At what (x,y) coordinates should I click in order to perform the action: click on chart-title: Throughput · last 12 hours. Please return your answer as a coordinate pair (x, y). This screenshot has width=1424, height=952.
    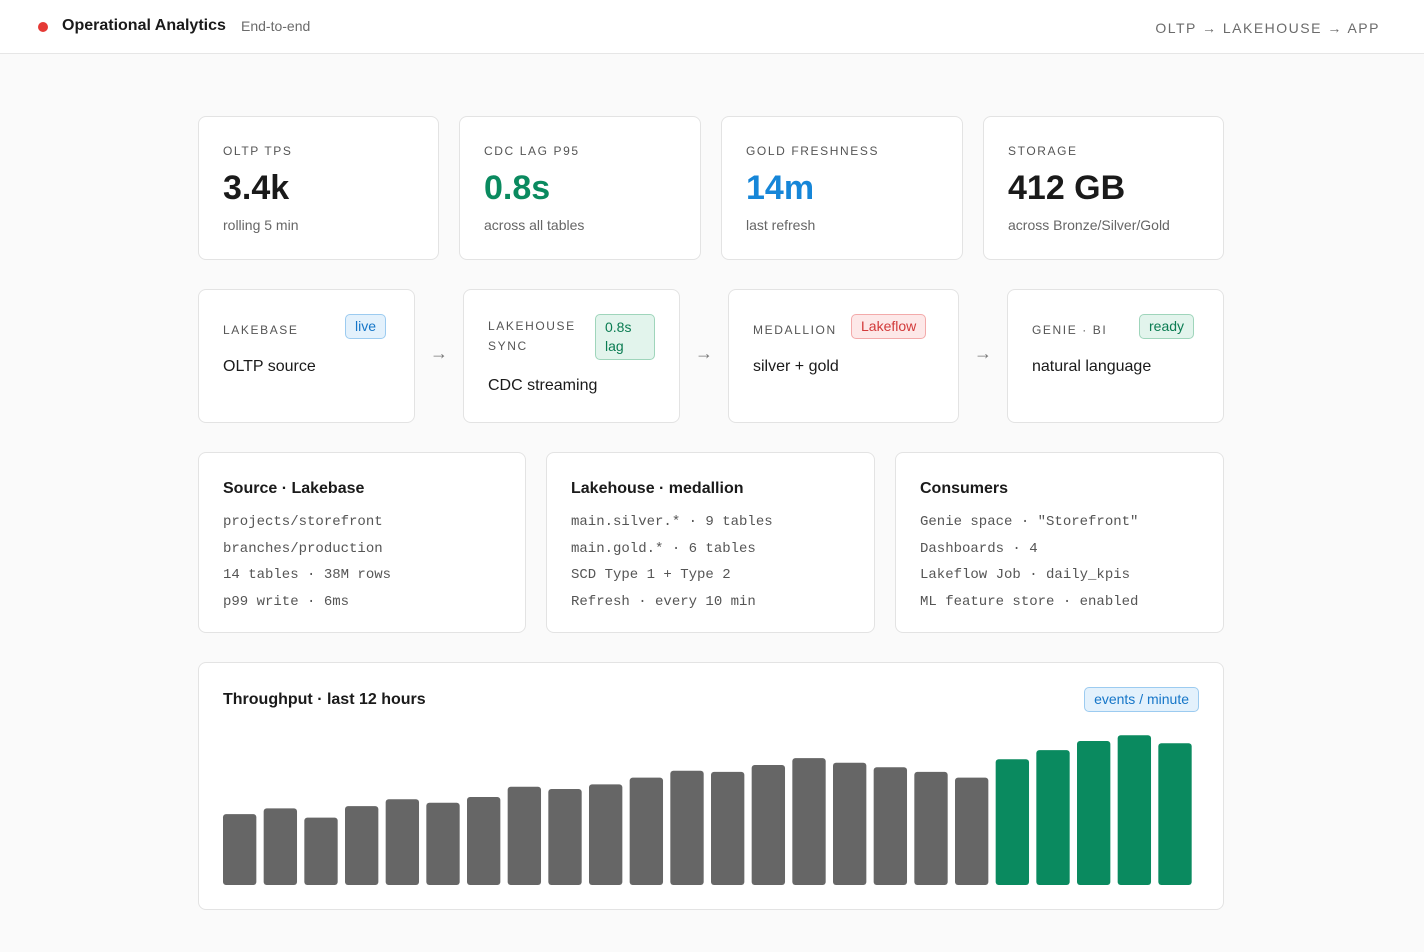
    Looking at the image, I should click on (324, 699).